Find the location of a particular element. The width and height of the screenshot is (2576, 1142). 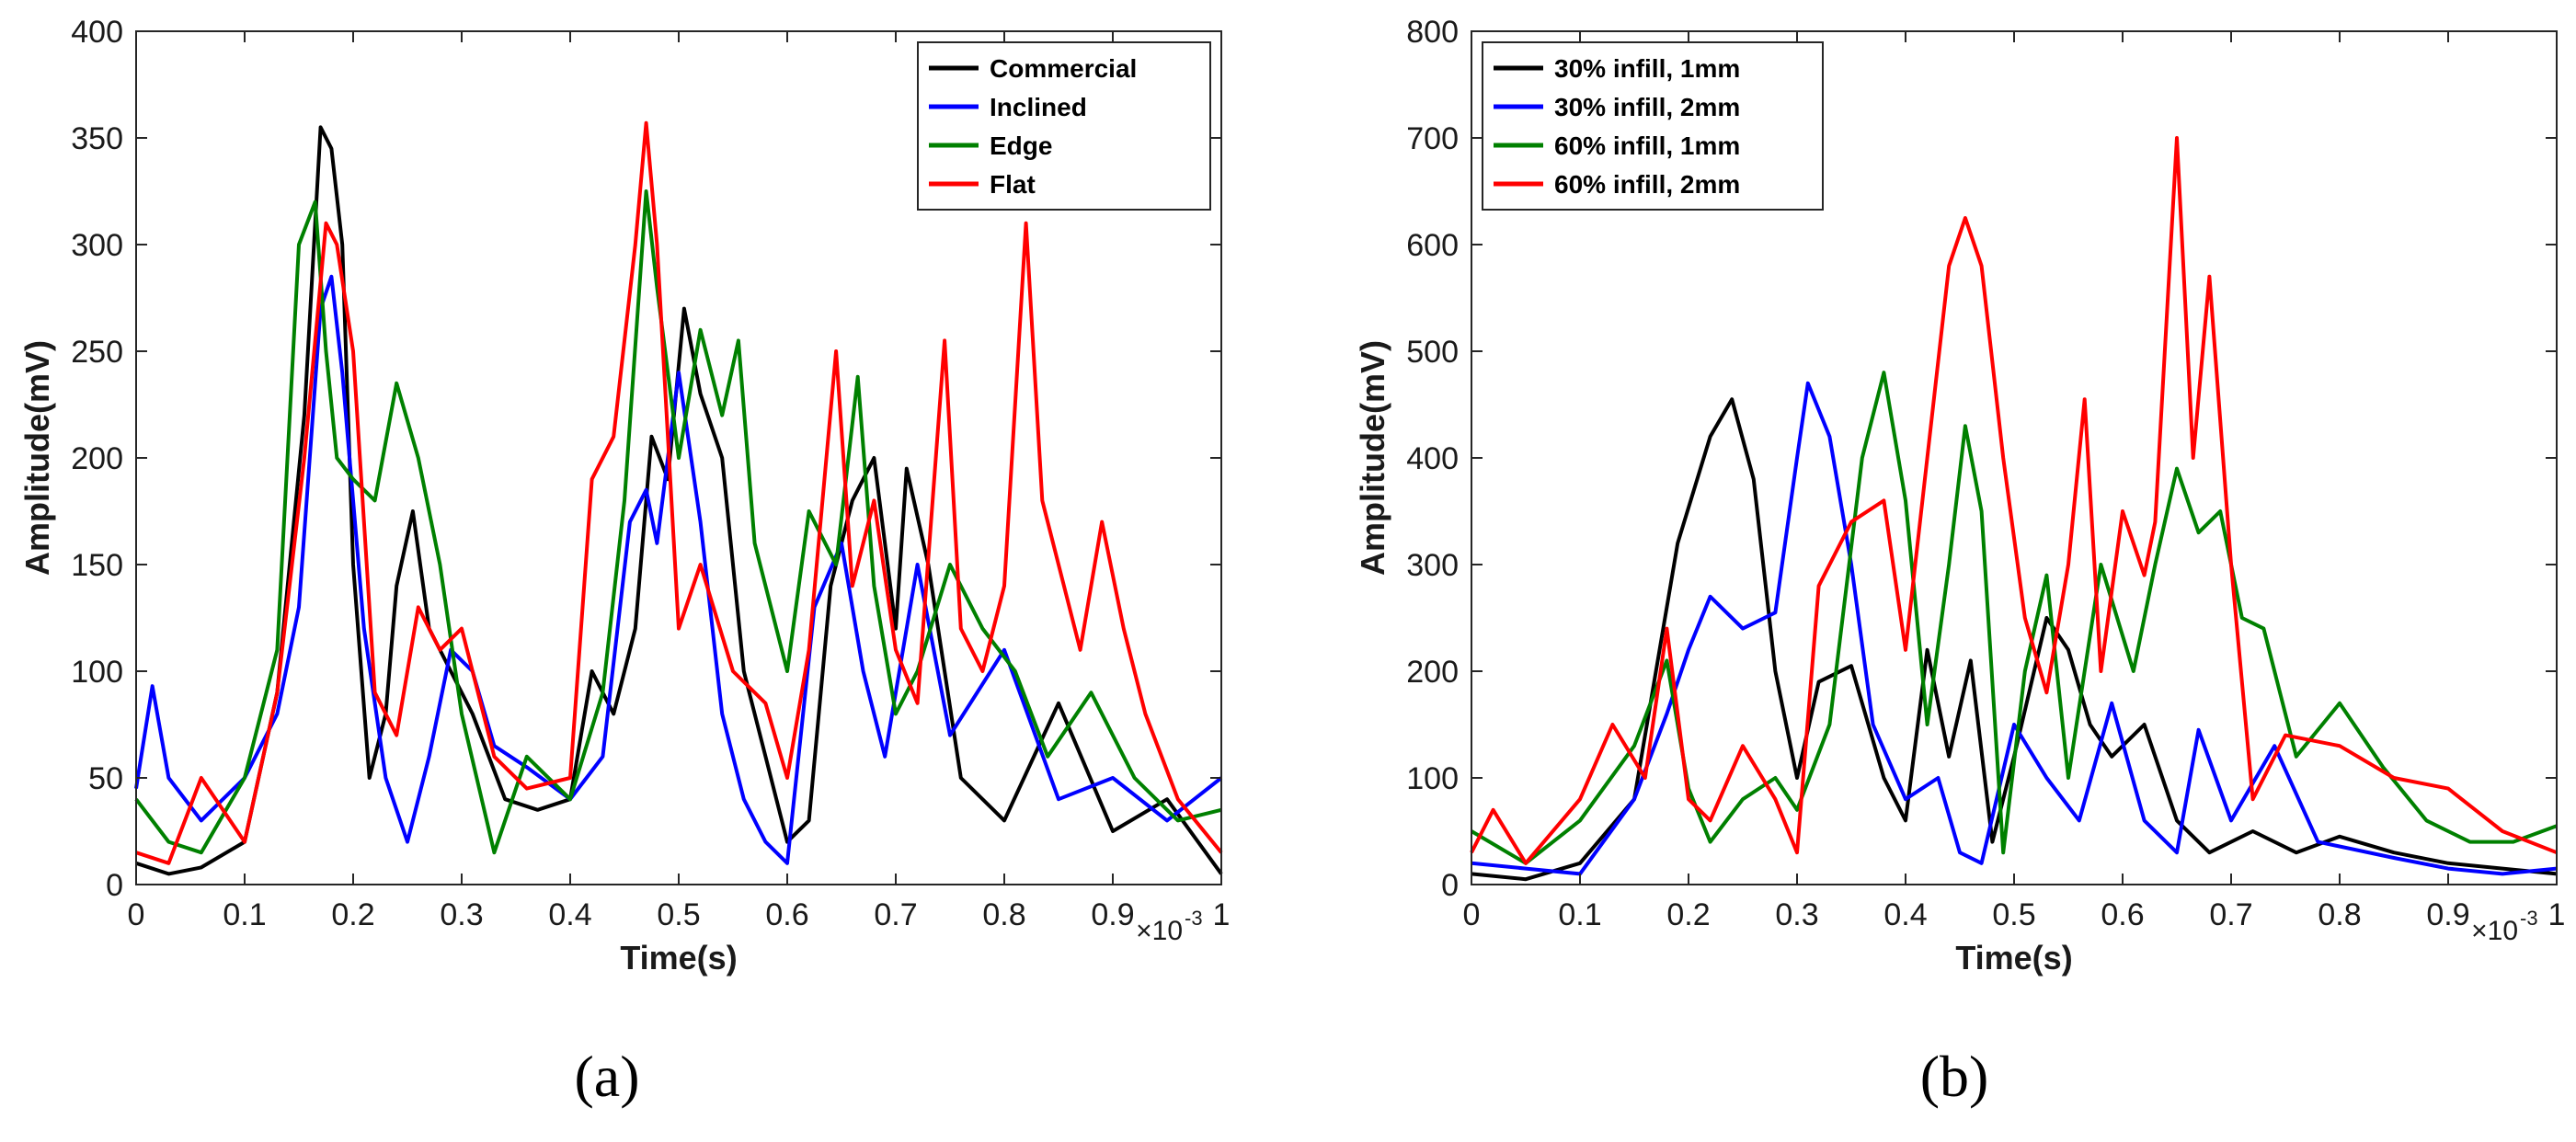

y-tick-label: 150 is located at coordinates (97, 565).